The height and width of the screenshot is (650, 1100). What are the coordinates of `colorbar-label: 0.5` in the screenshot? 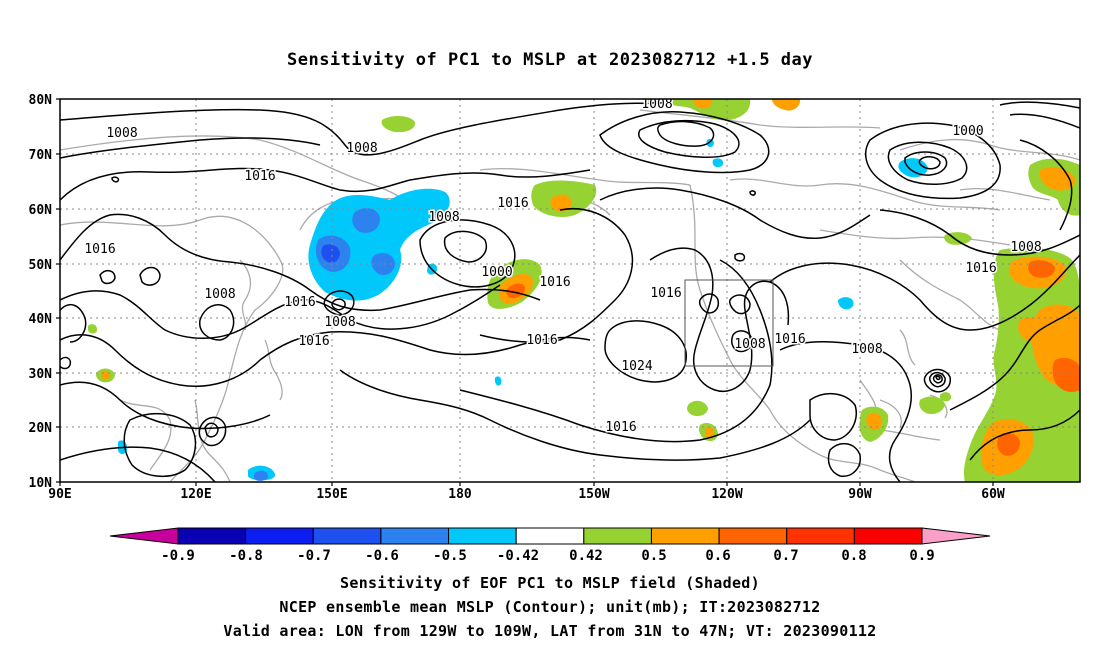 It's located at (653, 556).